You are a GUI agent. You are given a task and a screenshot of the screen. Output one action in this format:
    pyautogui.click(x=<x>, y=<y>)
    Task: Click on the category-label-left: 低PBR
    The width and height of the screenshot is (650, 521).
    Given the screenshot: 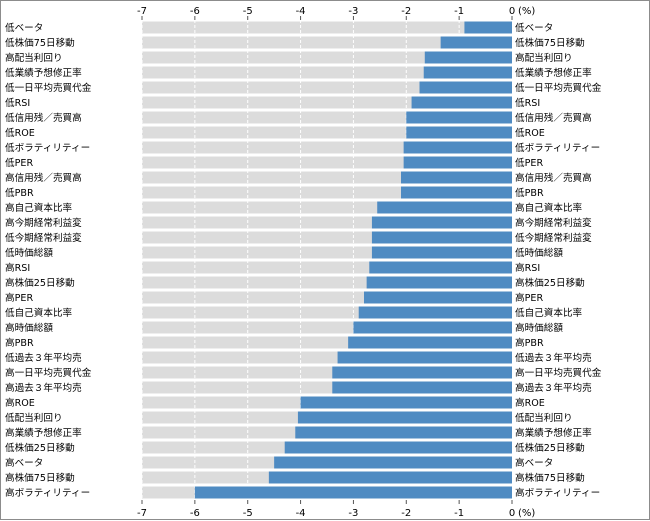 What is the action you would take?
    pyautogui.click(x=19, y=193)
    